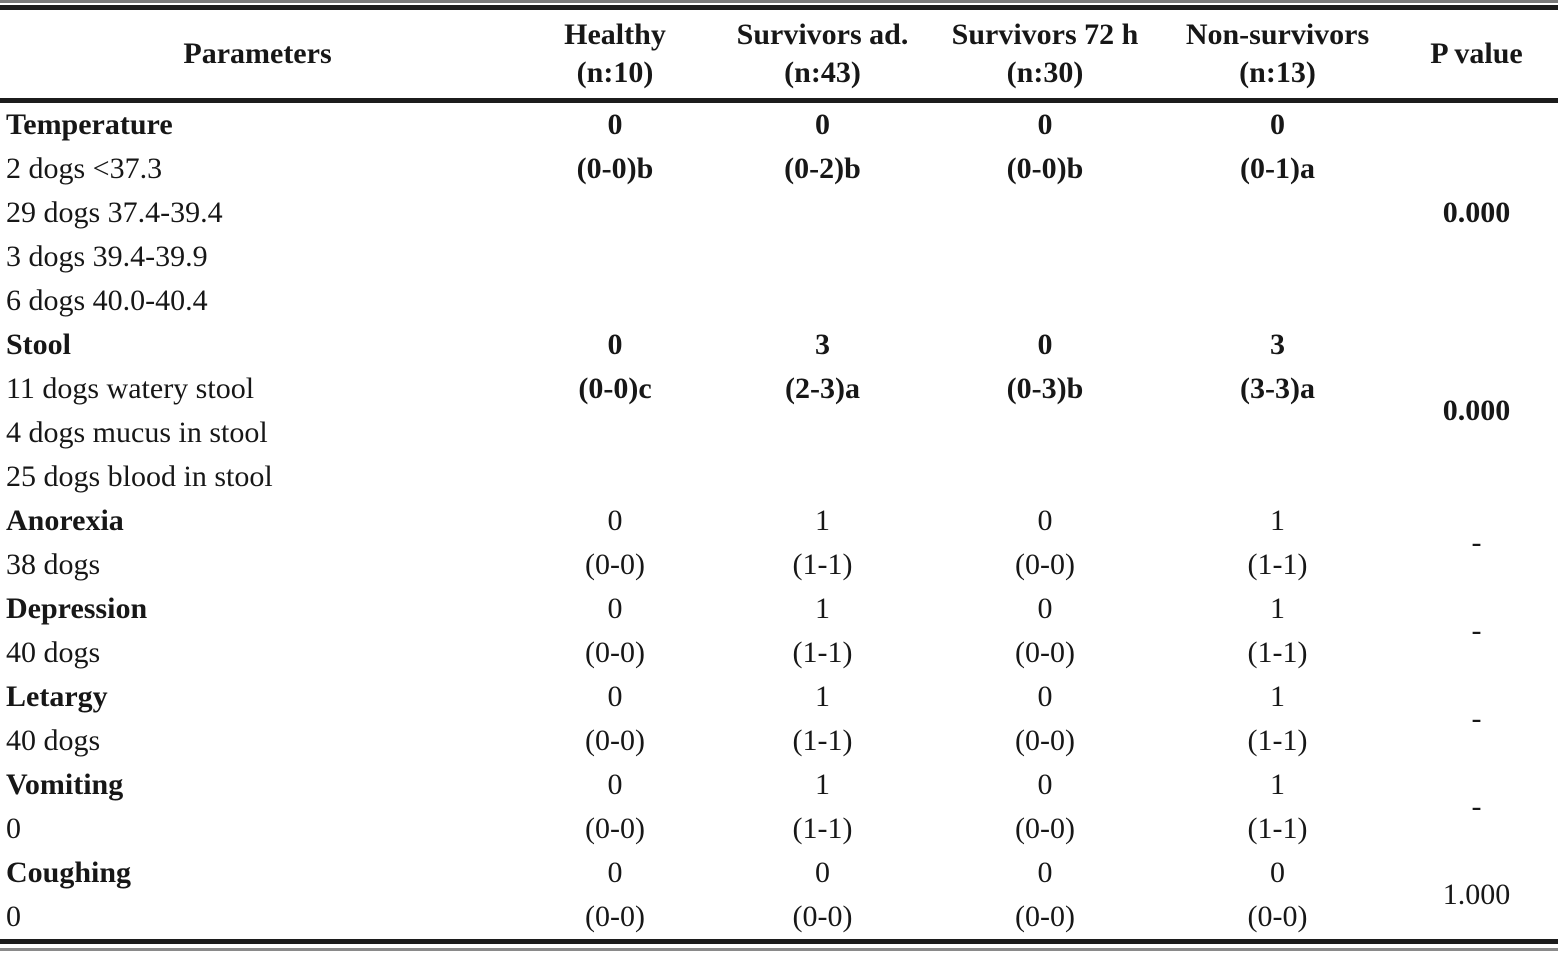  What do you see at coordinates (13, 828) in the screenshot?
I see `parameter-cell: 0` at bounding box center [13, 828].